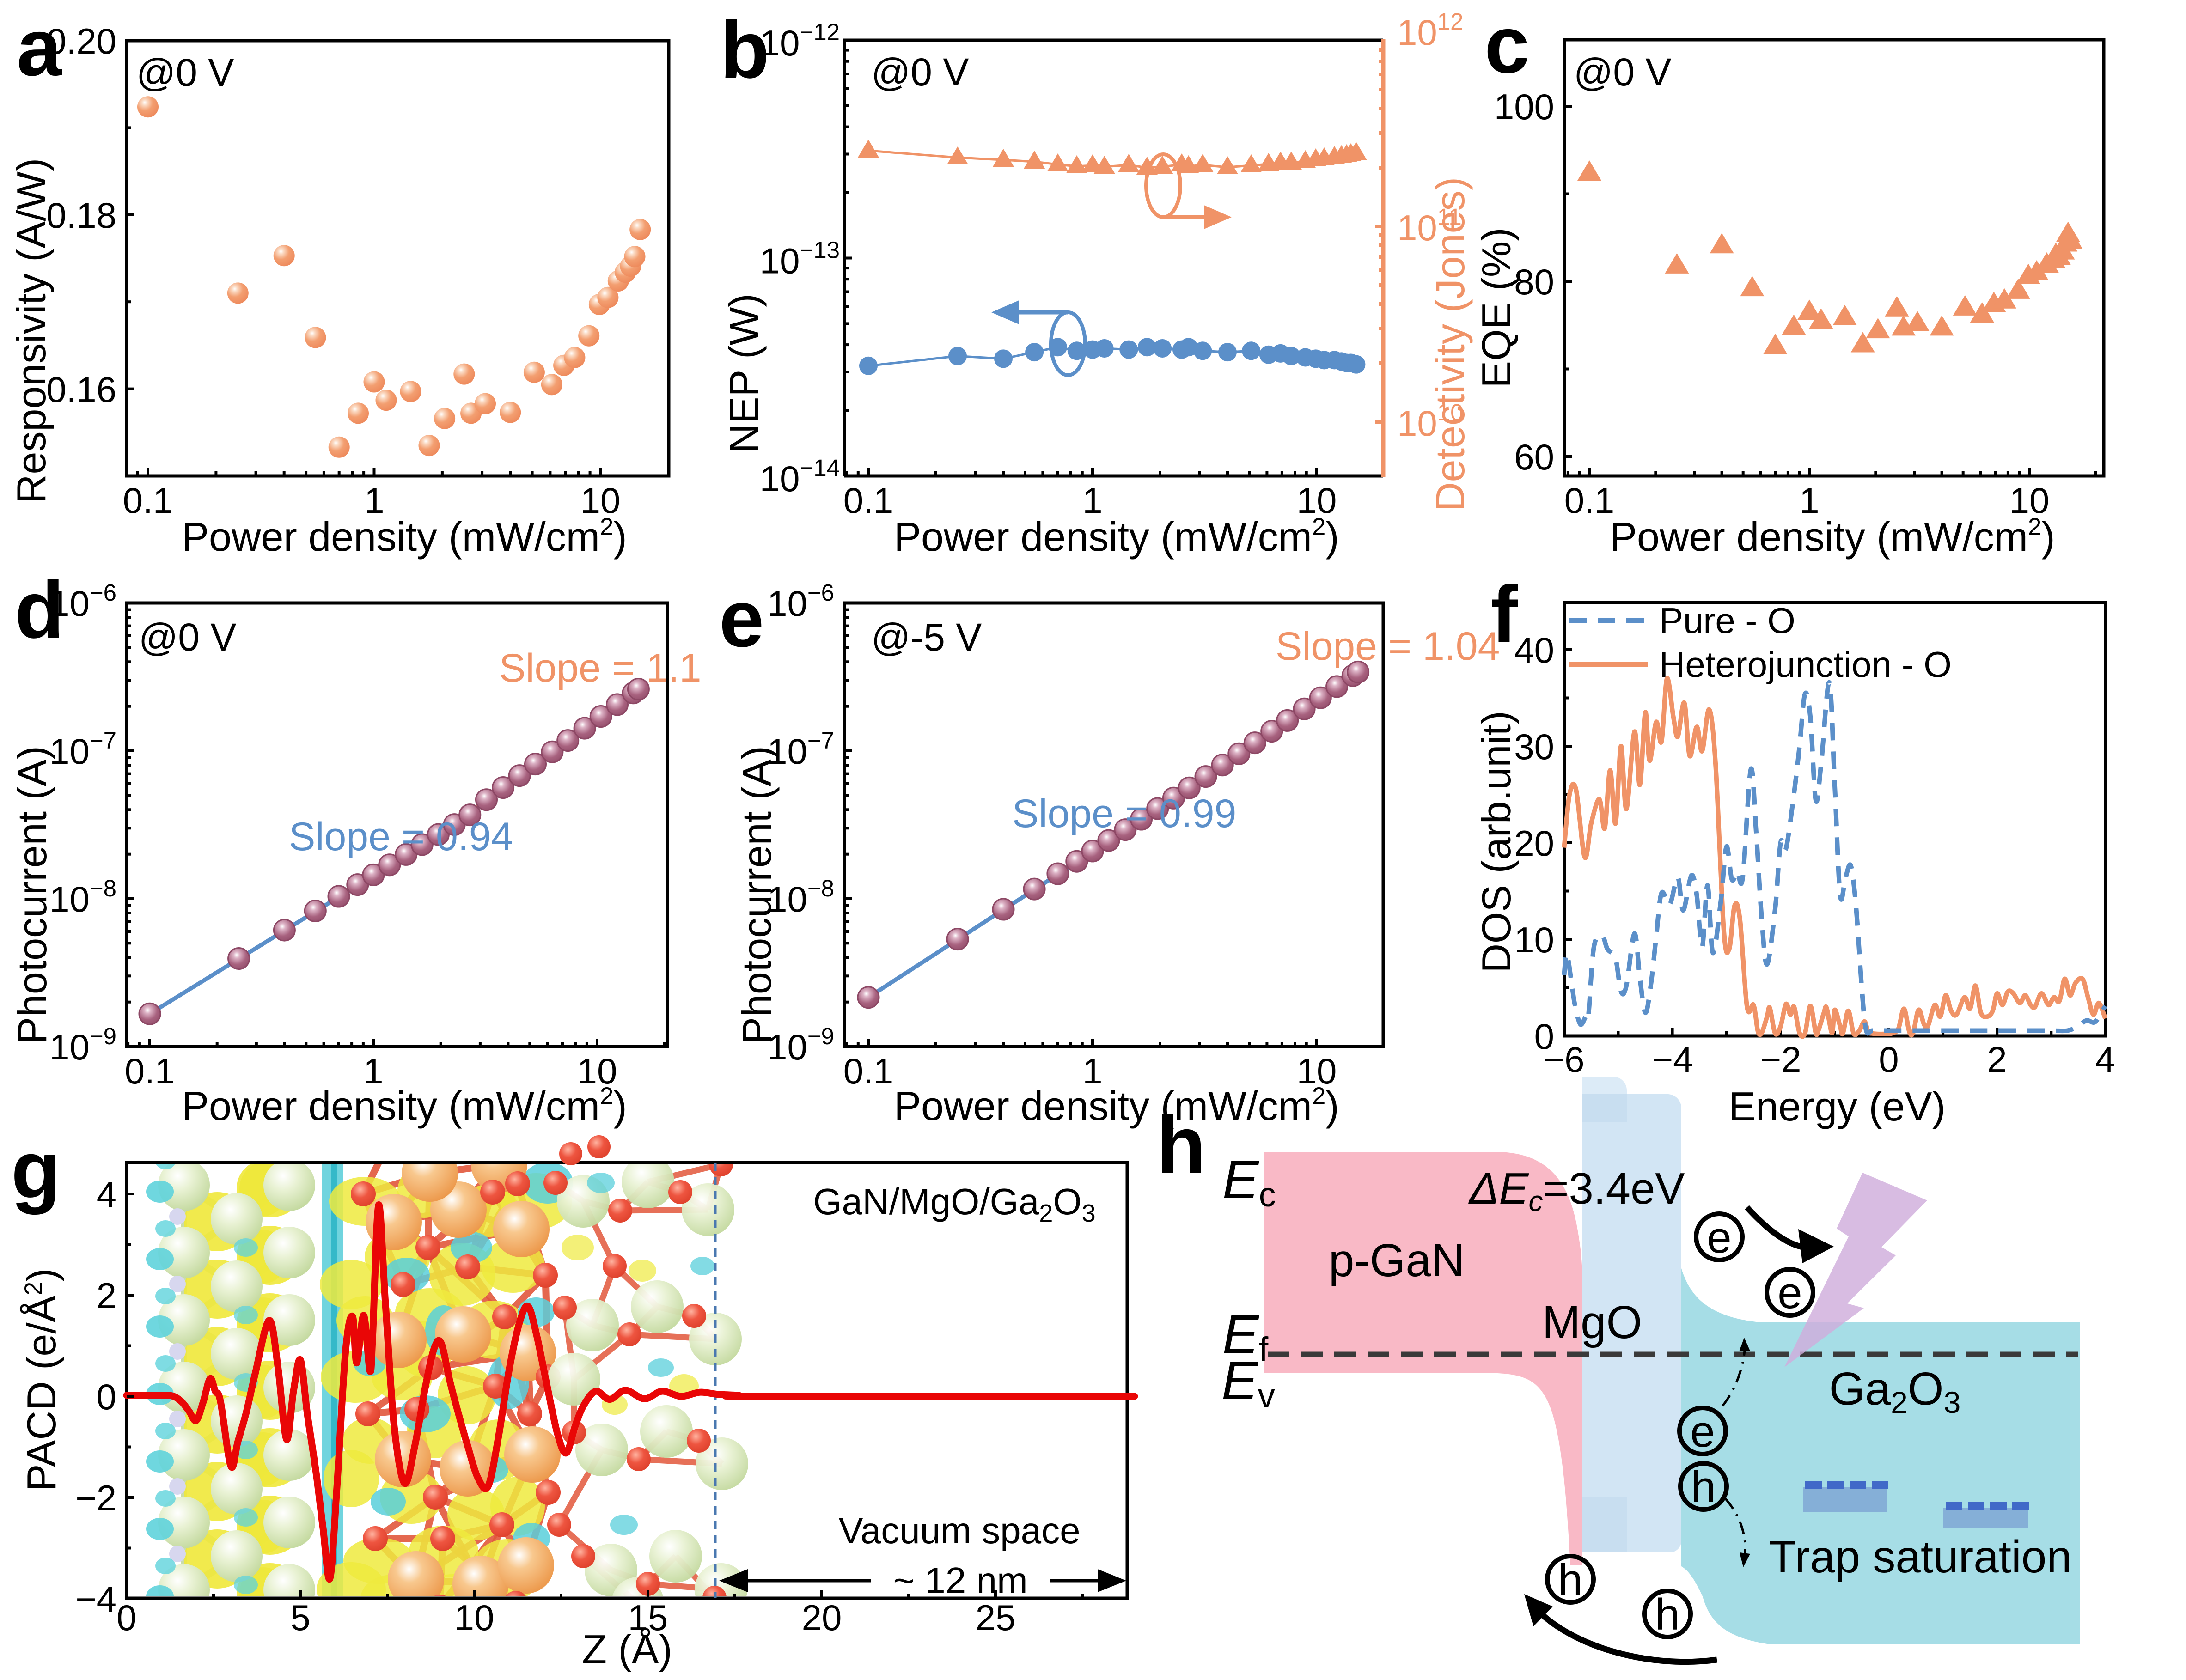  What do you see at coordinates (1920, 1556) in the screenshot?
I see `svg-text: Trap saturation` at bounding box center [1920, 1556].